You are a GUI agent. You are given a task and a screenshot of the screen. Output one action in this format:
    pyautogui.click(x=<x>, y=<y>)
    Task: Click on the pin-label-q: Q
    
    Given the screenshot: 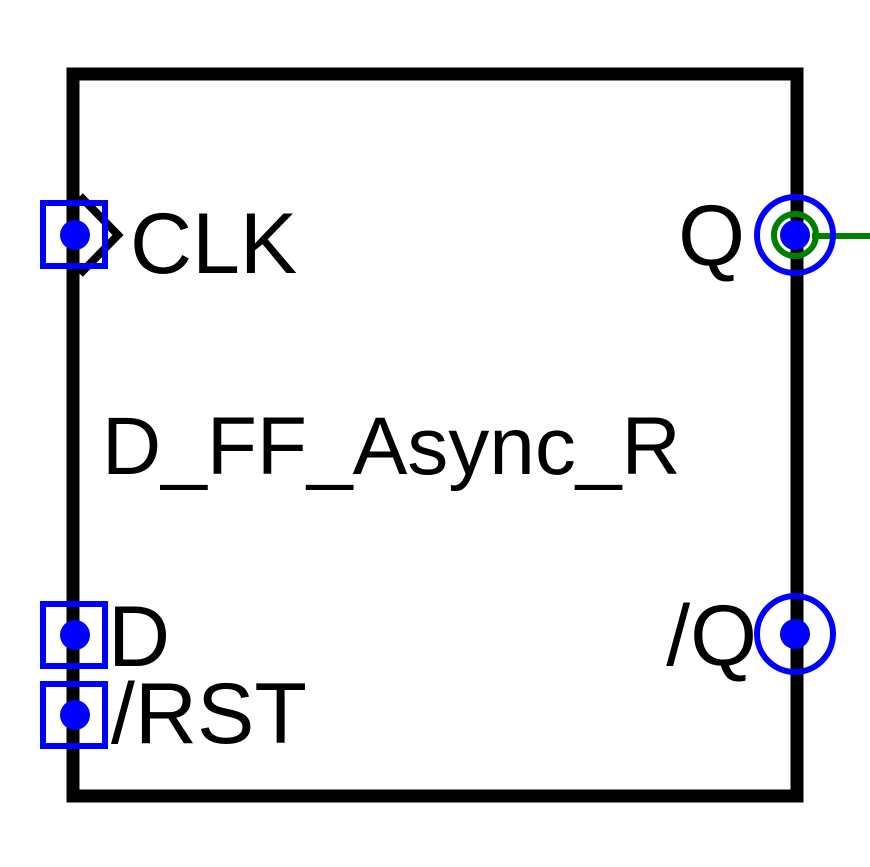 What is the action you would take?
    pyautogui.click(x=711, y=236)
    